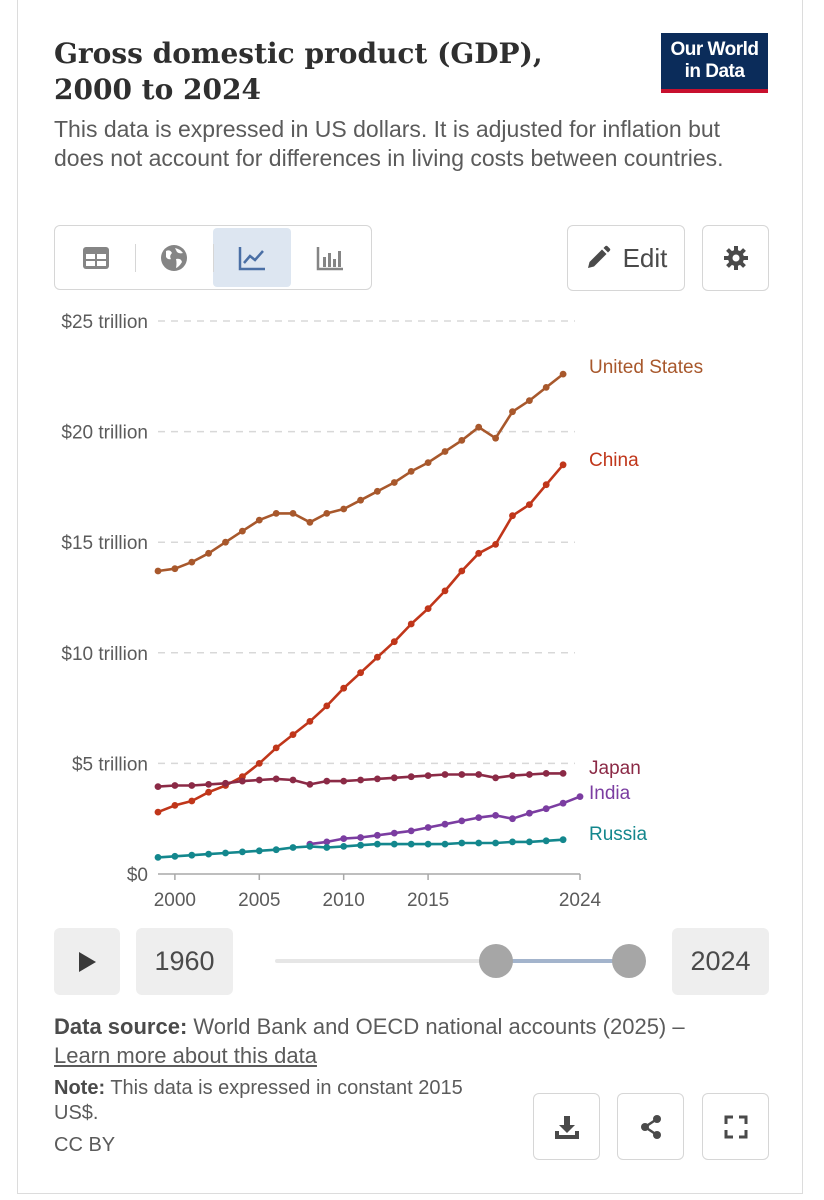 This screenshot has width=824, height=1200. I want to click on timeline-start-year: 1960, so click(184, 961).